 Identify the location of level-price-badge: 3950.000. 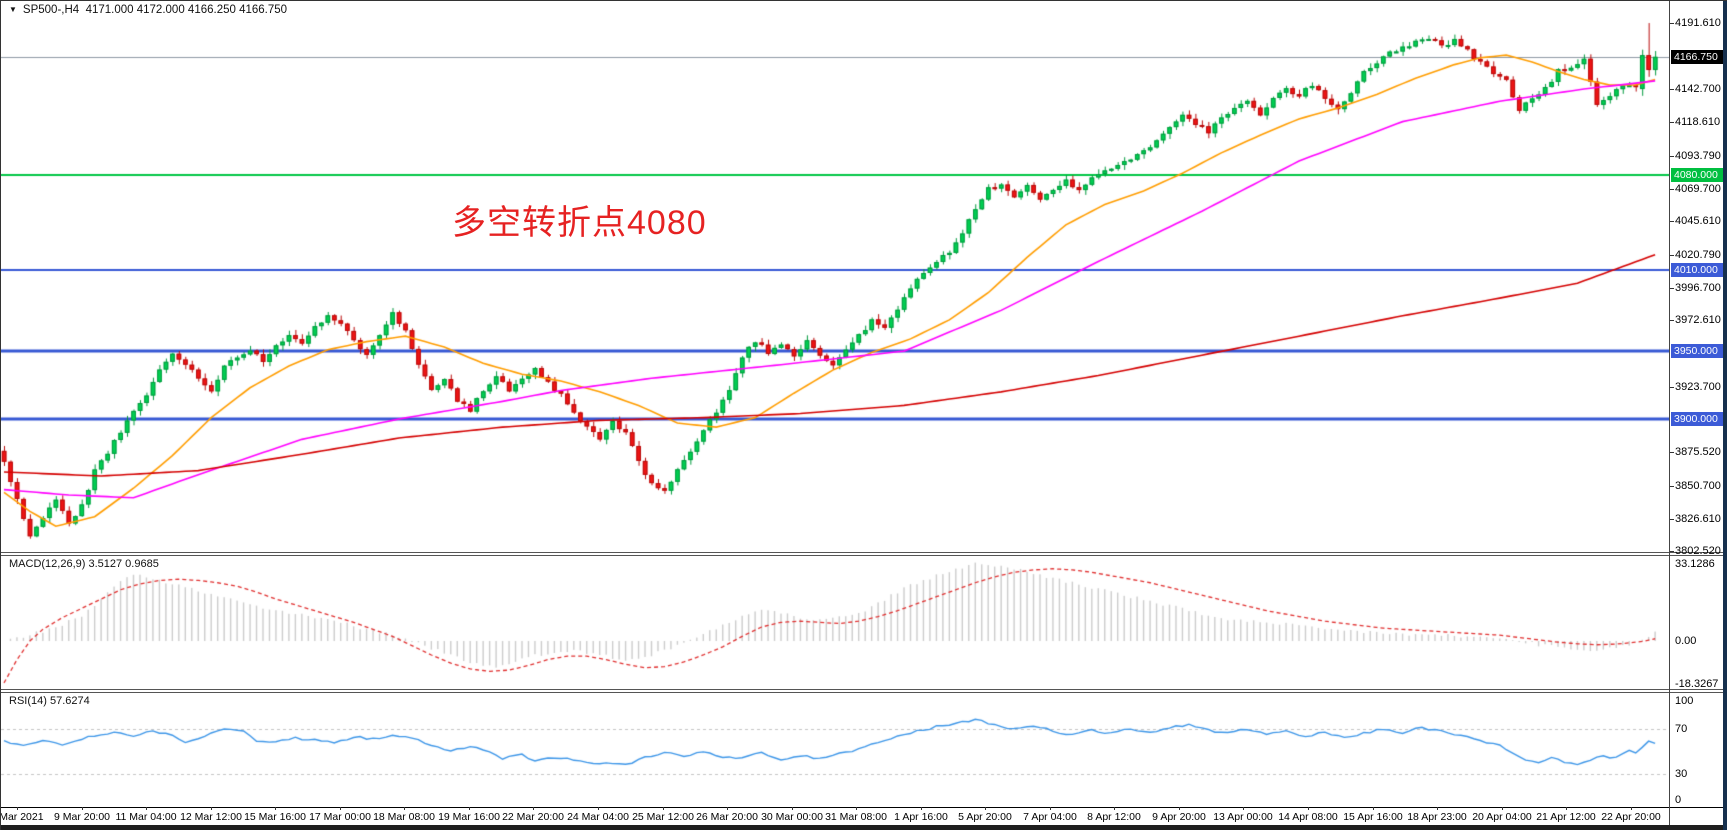
(1697, 351).